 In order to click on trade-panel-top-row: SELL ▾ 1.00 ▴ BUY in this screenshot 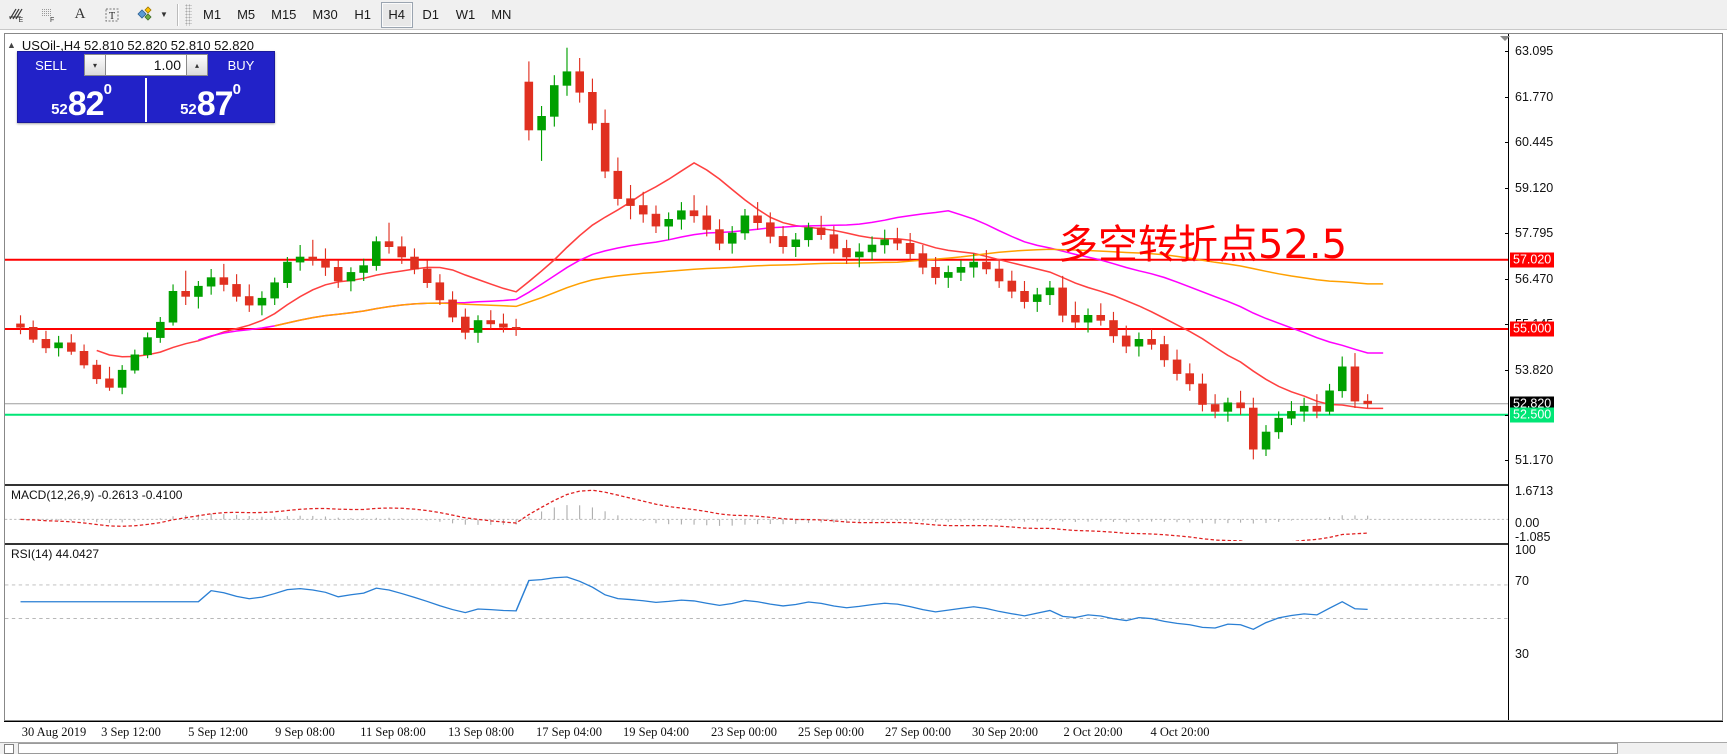, I will do `click(146, 65)`.